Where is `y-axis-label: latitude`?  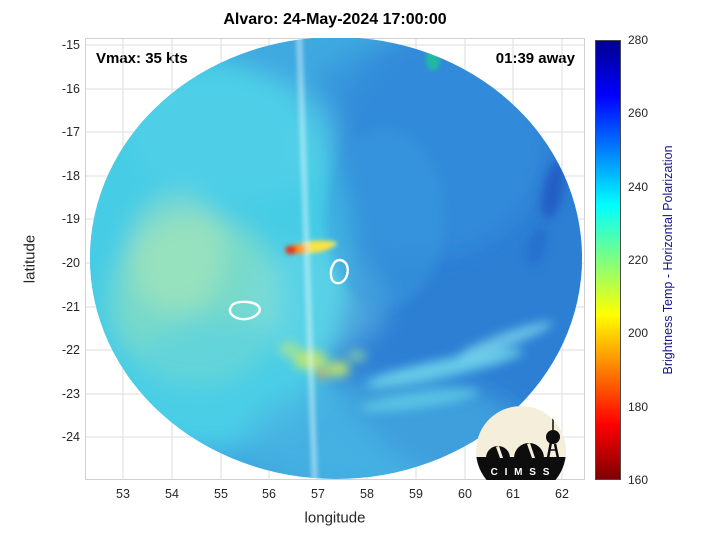 y-axis-label: latitude is located at coordinates (30, 259).